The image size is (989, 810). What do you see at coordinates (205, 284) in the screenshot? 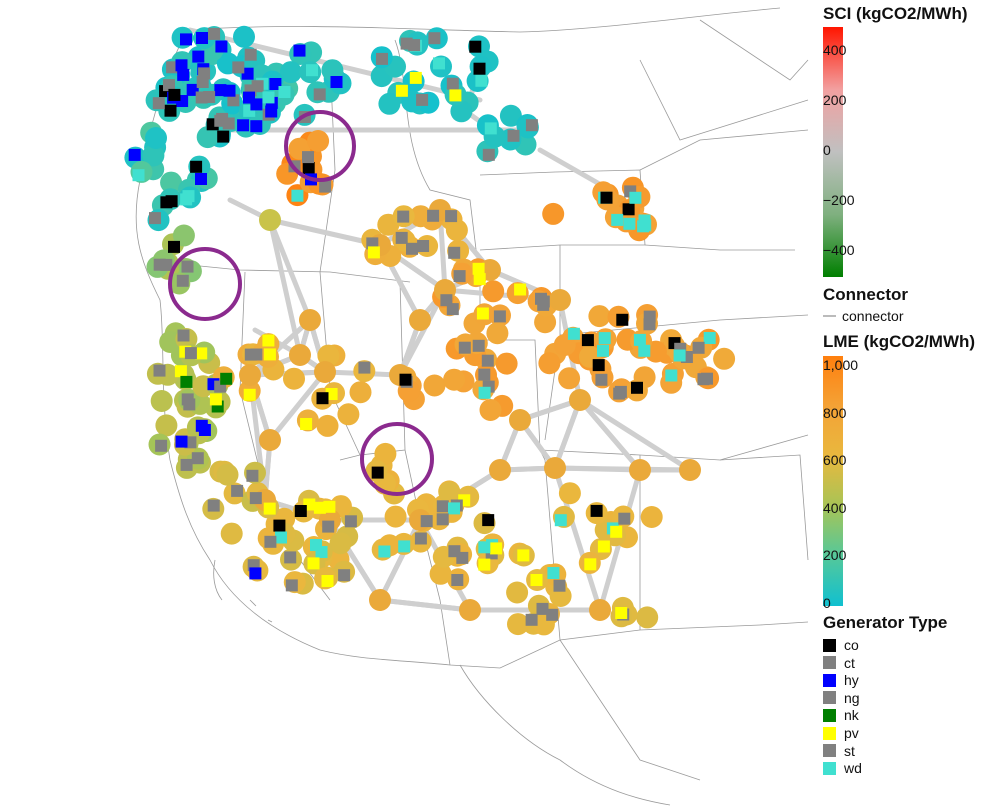
I see `highlight-ring` at bounding box center [205, 284].